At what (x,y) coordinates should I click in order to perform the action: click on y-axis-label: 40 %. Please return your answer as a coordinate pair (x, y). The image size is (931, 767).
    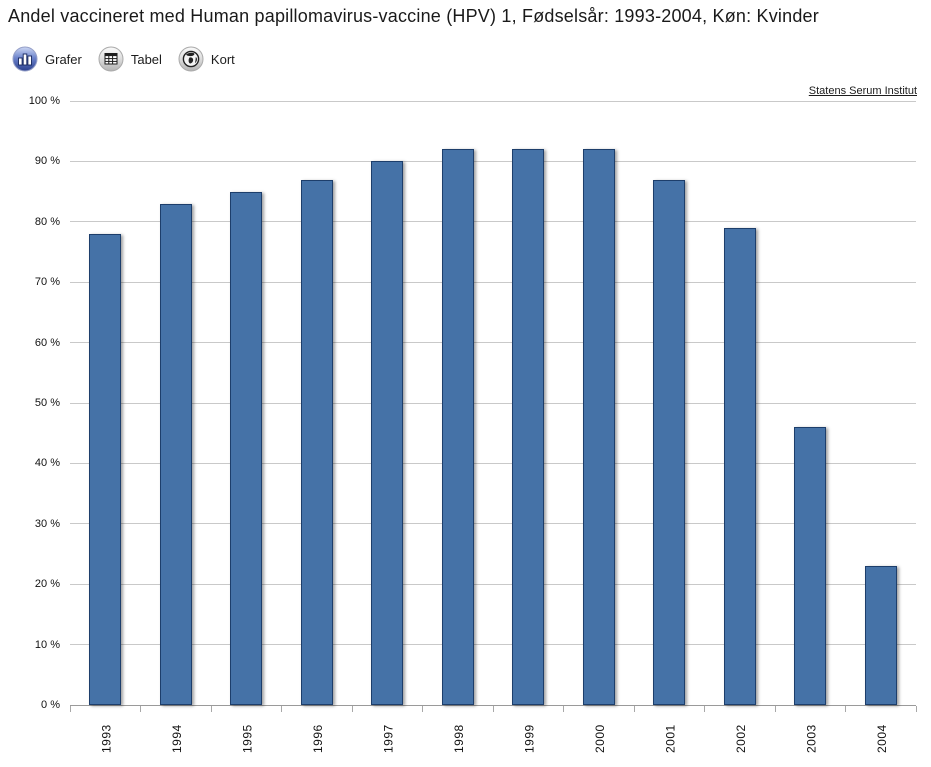
    Looking at the image, I should click on (47, 463).